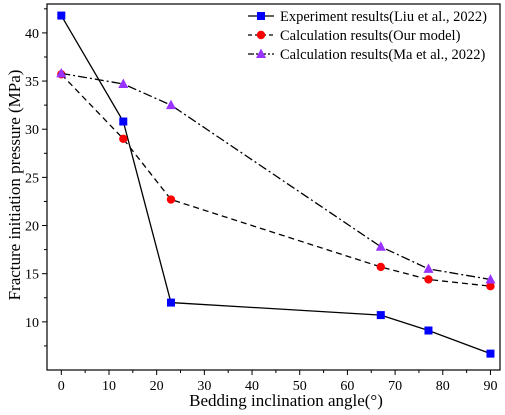 This screenshot has height=415, width=505. I want to click on x-tick-label: 70, so click(395, 386).